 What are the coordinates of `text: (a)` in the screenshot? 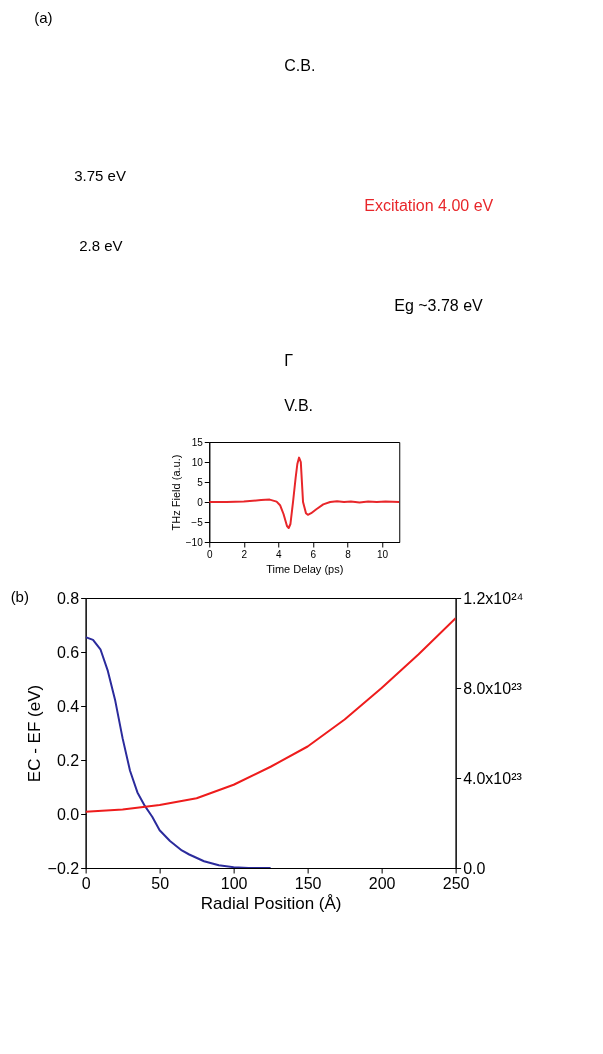 It's located at (43, 17).